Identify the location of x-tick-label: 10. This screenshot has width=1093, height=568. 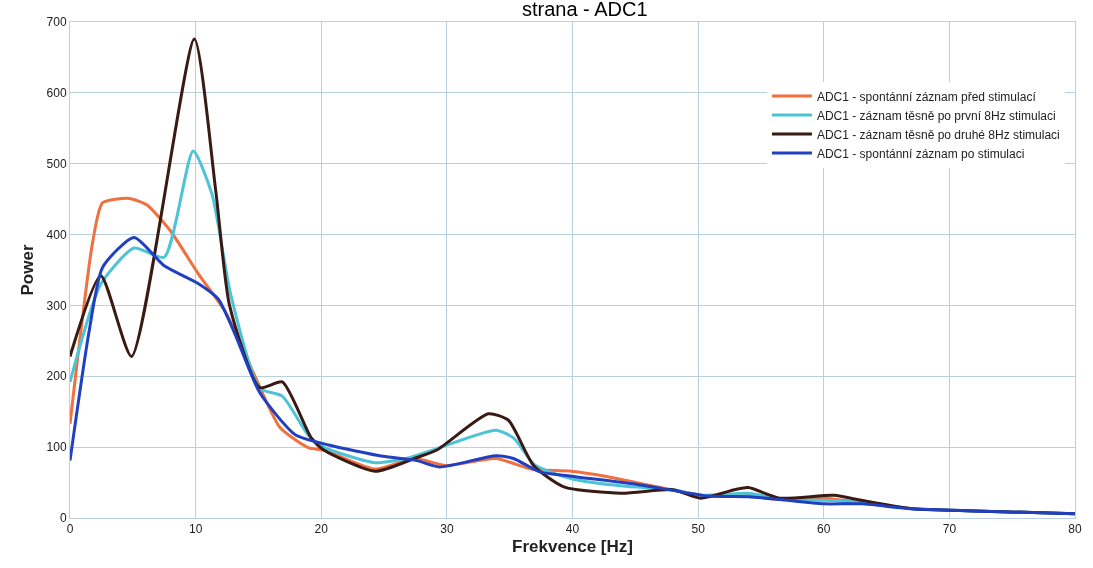
(195, 529).